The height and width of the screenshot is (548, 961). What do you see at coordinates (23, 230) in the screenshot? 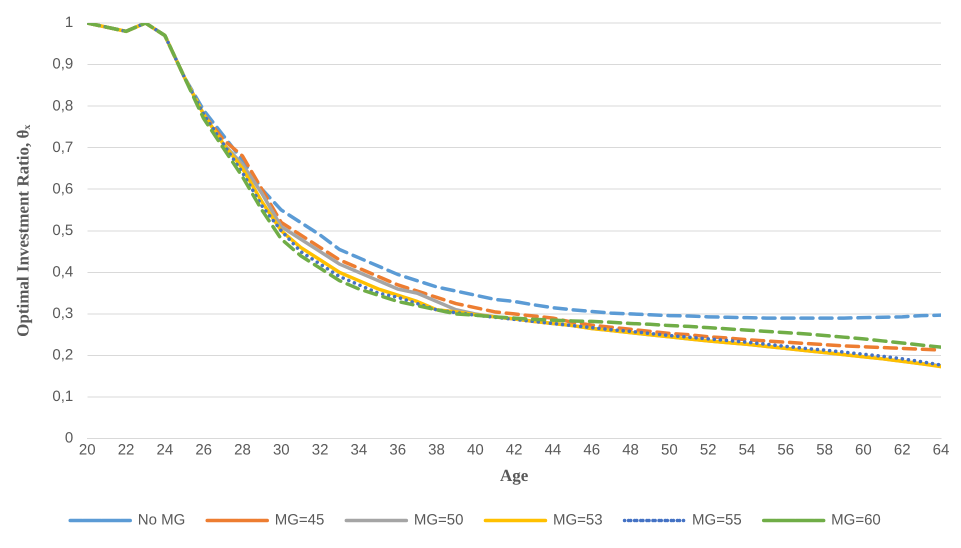
I see `y-axis-title: Optimal Investment Ratio, θₓ` at bounding box center [23, 230].